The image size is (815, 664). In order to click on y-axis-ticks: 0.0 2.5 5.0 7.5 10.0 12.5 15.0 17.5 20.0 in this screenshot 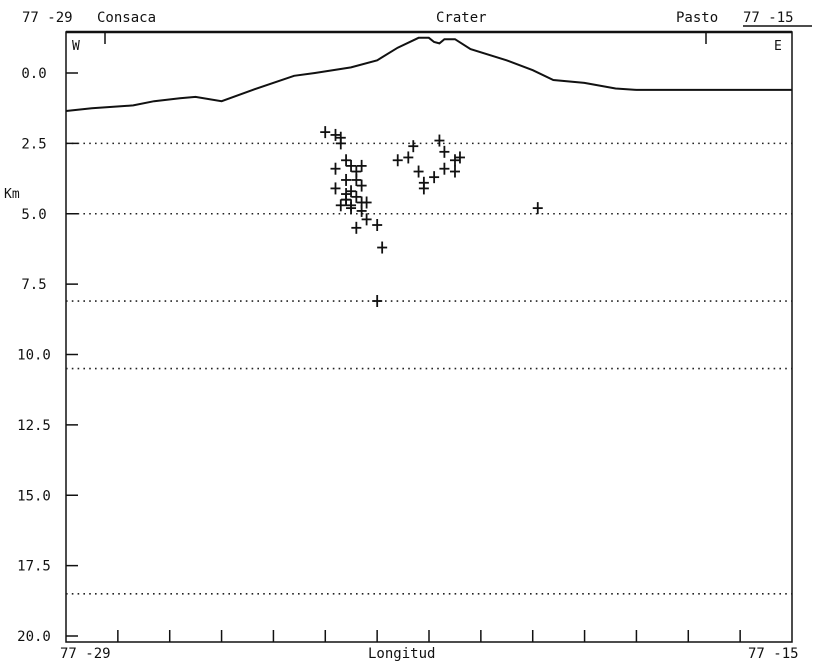, I will do `click(47, 355)`.